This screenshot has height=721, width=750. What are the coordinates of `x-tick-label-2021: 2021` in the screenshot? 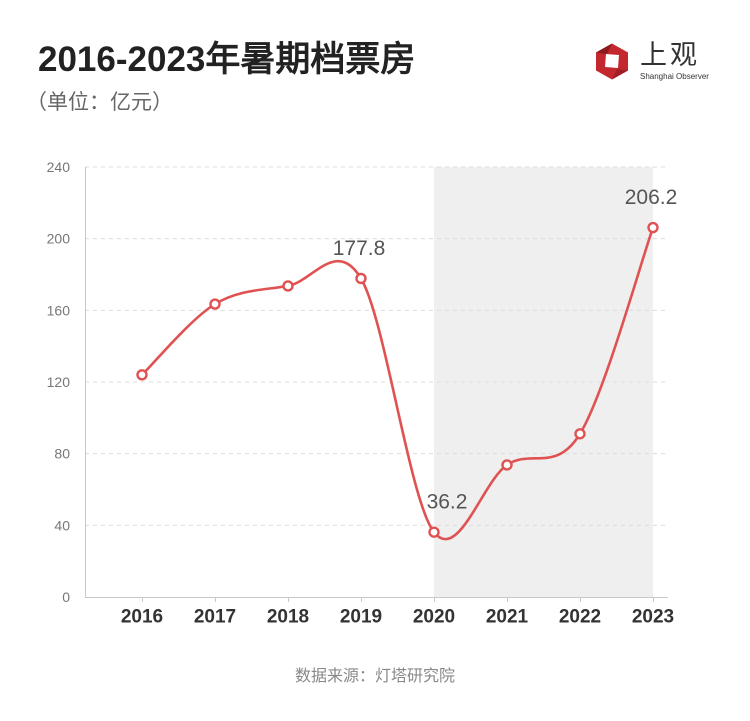 It's located at (507, 617).